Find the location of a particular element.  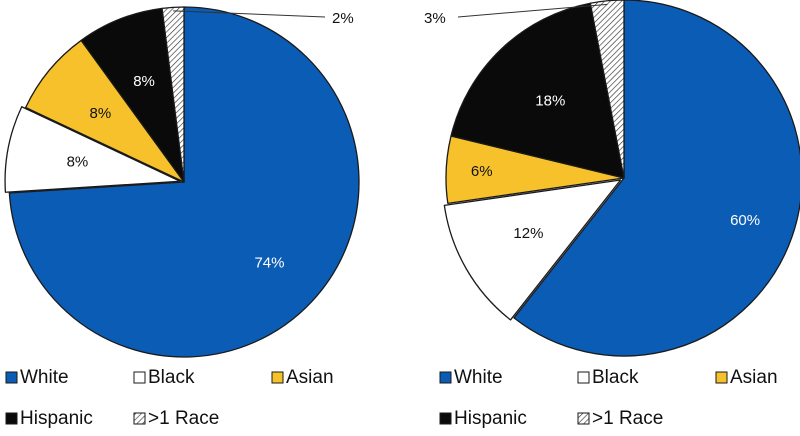

data-label-white: 74% is located at coordinates (269, 262).